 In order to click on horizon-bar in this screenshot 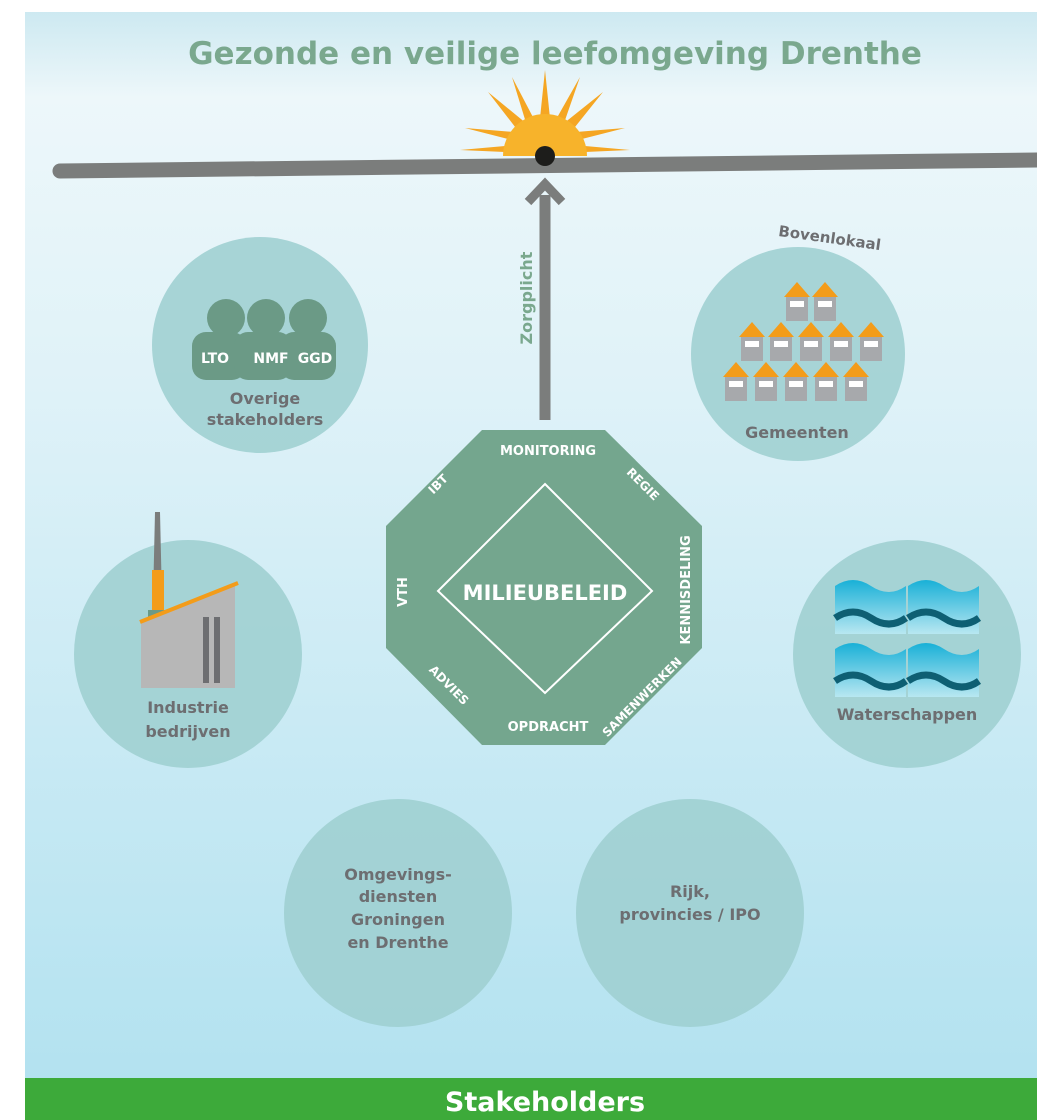, I will do `click(544, 165)`.